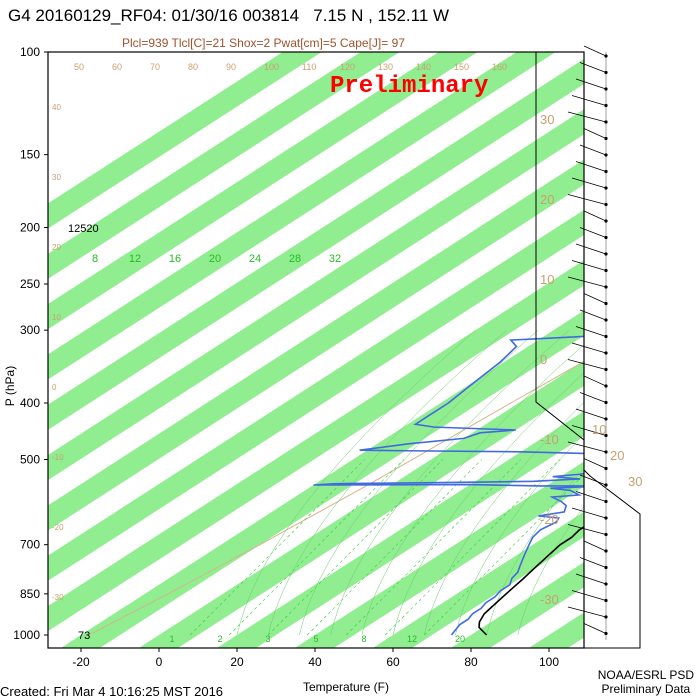 This screenshot has width=700, height=700. What do you see at coordinates (543, 359) in the screenshot?
I see `isotherm-side-label: 0` at bounding box center [543, 359].